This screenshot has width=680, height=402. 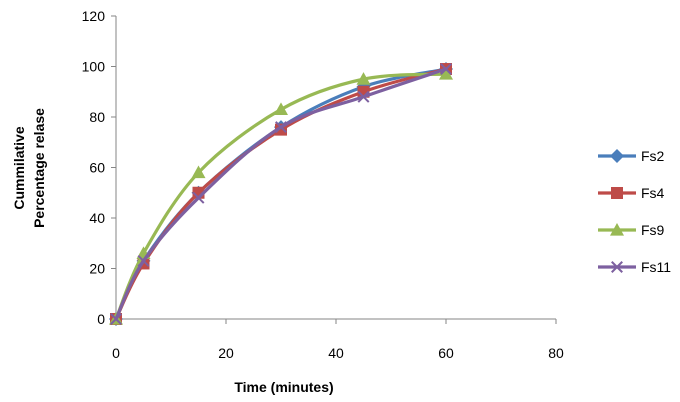 I want to click on y-axis-title: Cummilative Percentage relase, so click(x=29, y=168).